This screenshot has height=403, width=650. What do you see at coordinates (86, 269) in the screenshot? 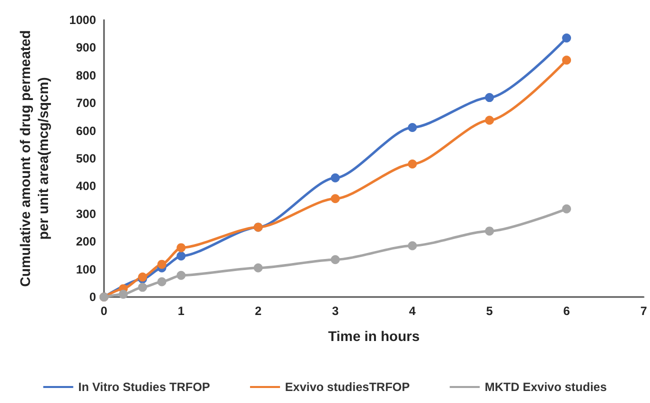
I see `y-tick-label: 100` at bounding box center [86, 269].